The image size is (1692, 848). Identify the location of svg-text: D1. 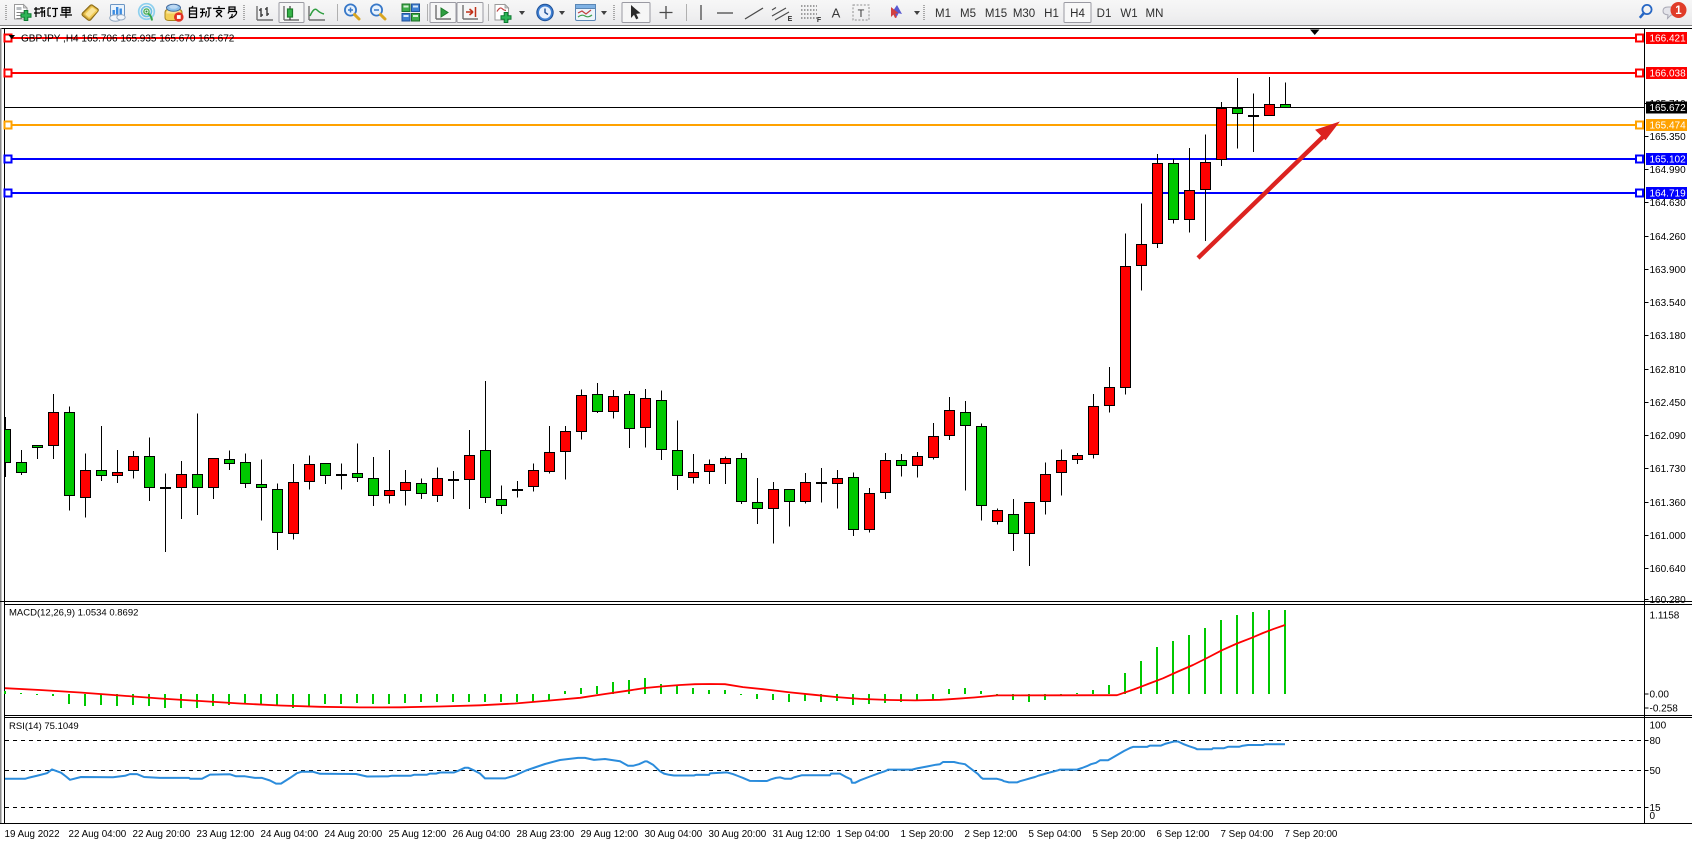
(1104, 14).